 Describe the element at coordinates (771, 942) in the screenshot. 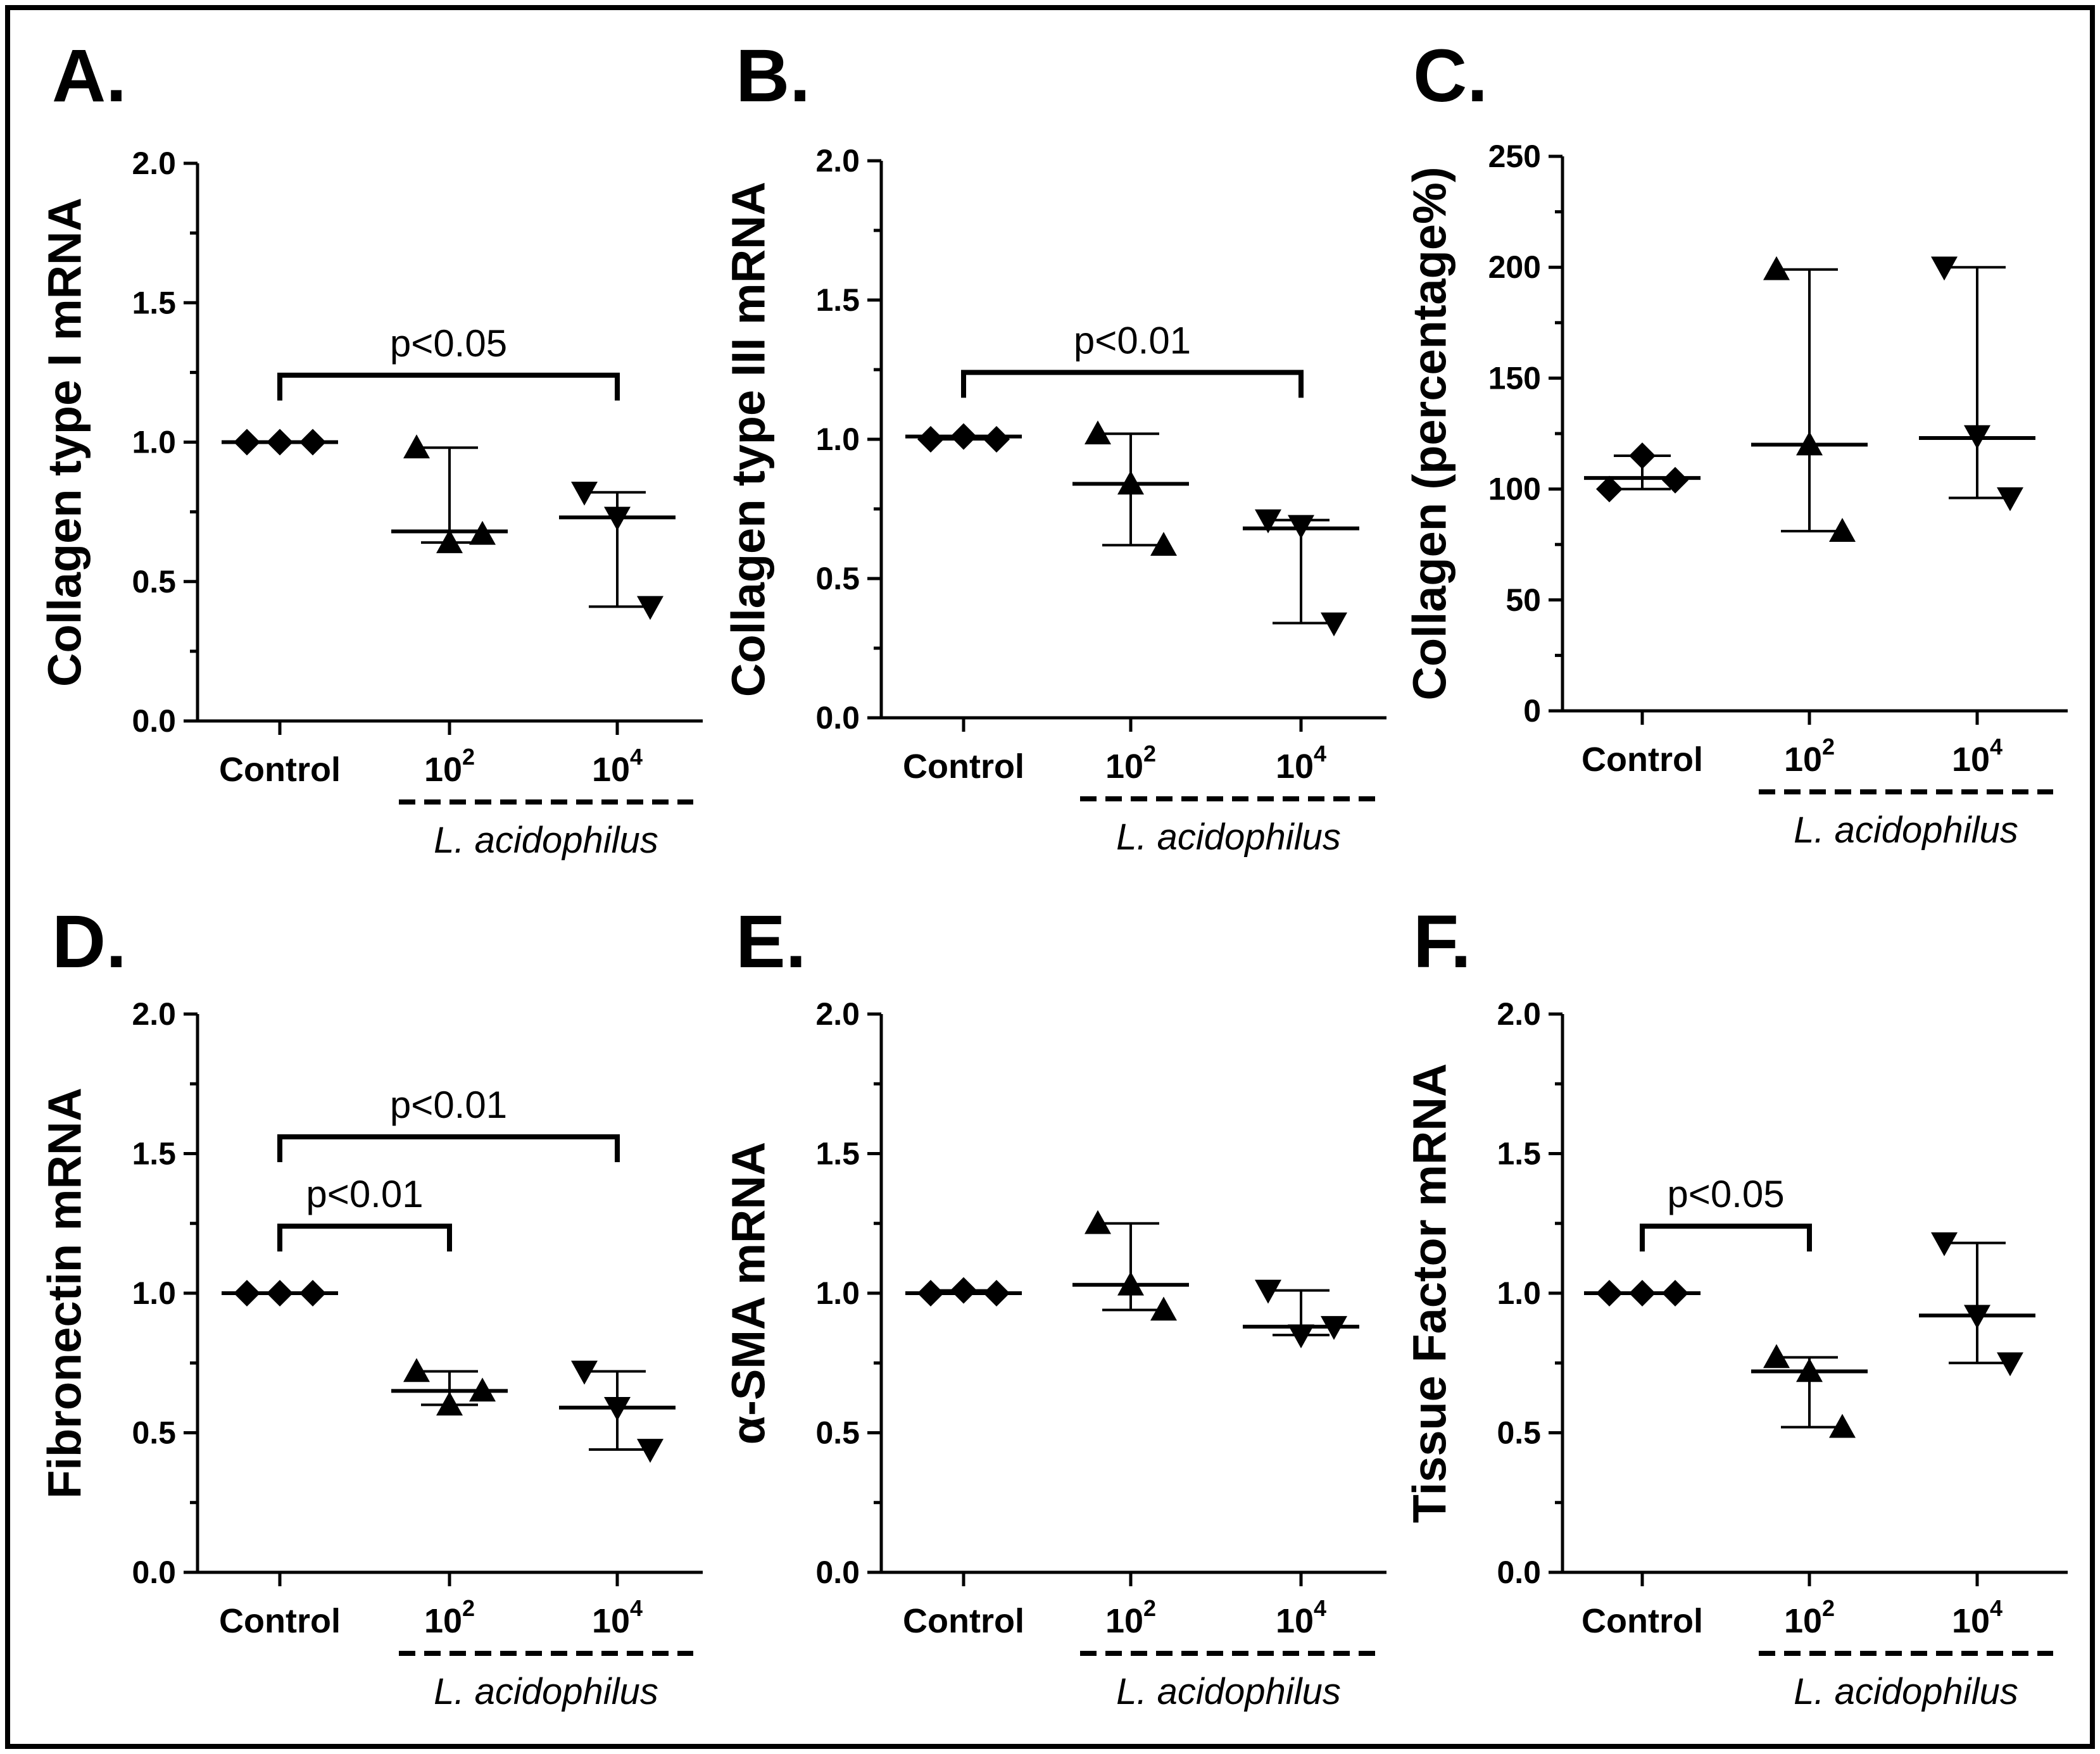

I see `panel-letter: E.` at that location.